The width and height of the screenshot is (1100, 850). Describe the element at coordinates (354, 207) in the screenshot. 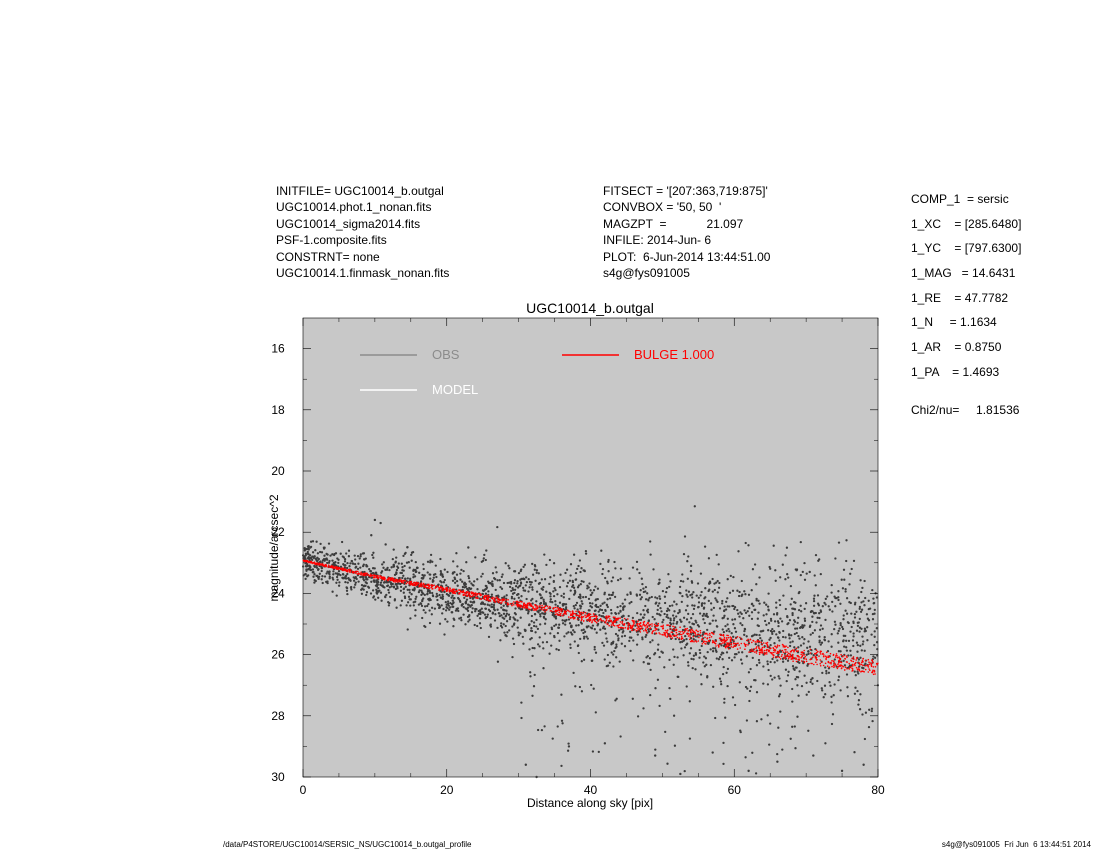

I see `header-line: UGC10014.phot.1_nonan.fits` at that location.